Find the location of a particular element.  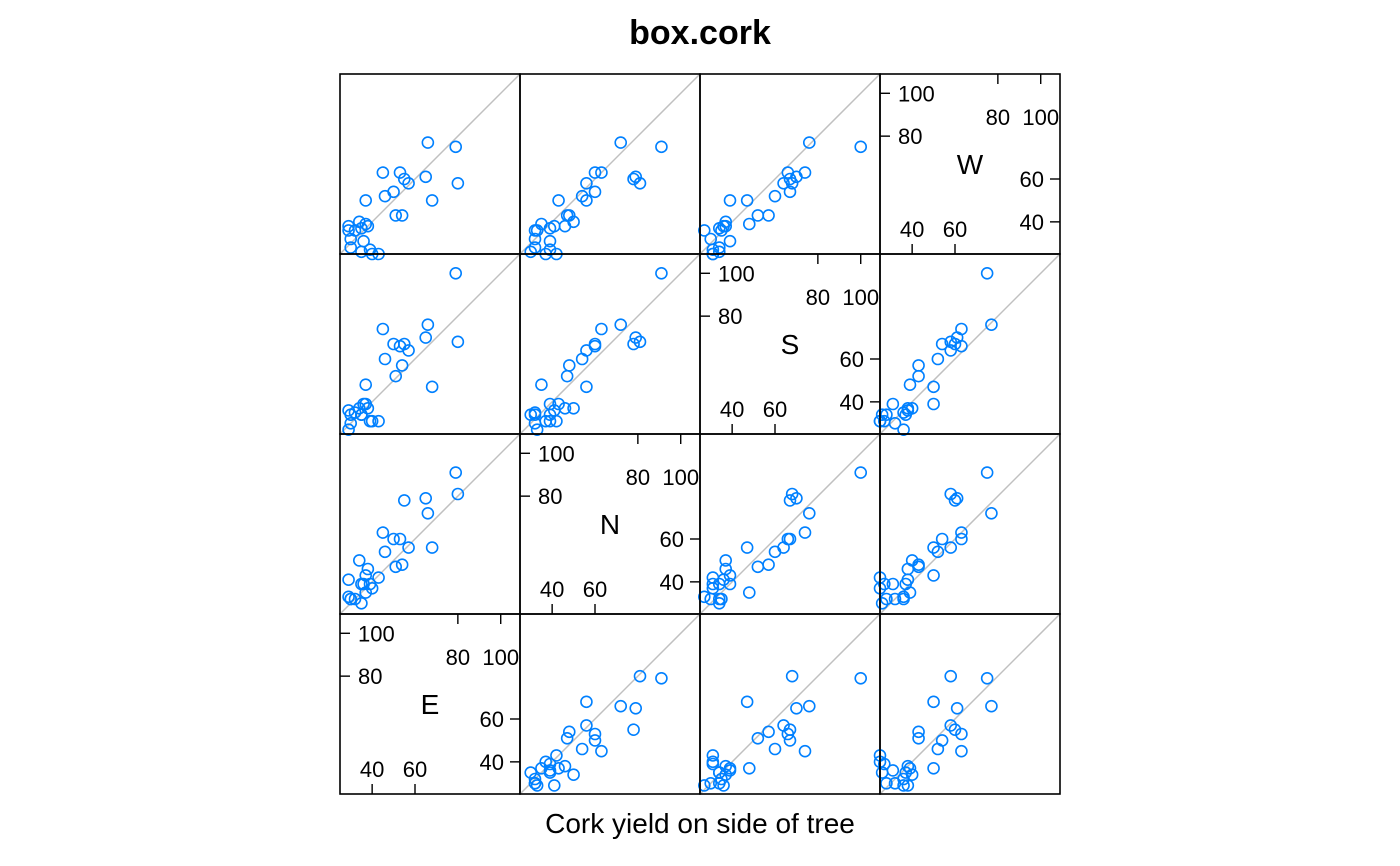

panel-W-vs-N is located at coordinates (610, 167).